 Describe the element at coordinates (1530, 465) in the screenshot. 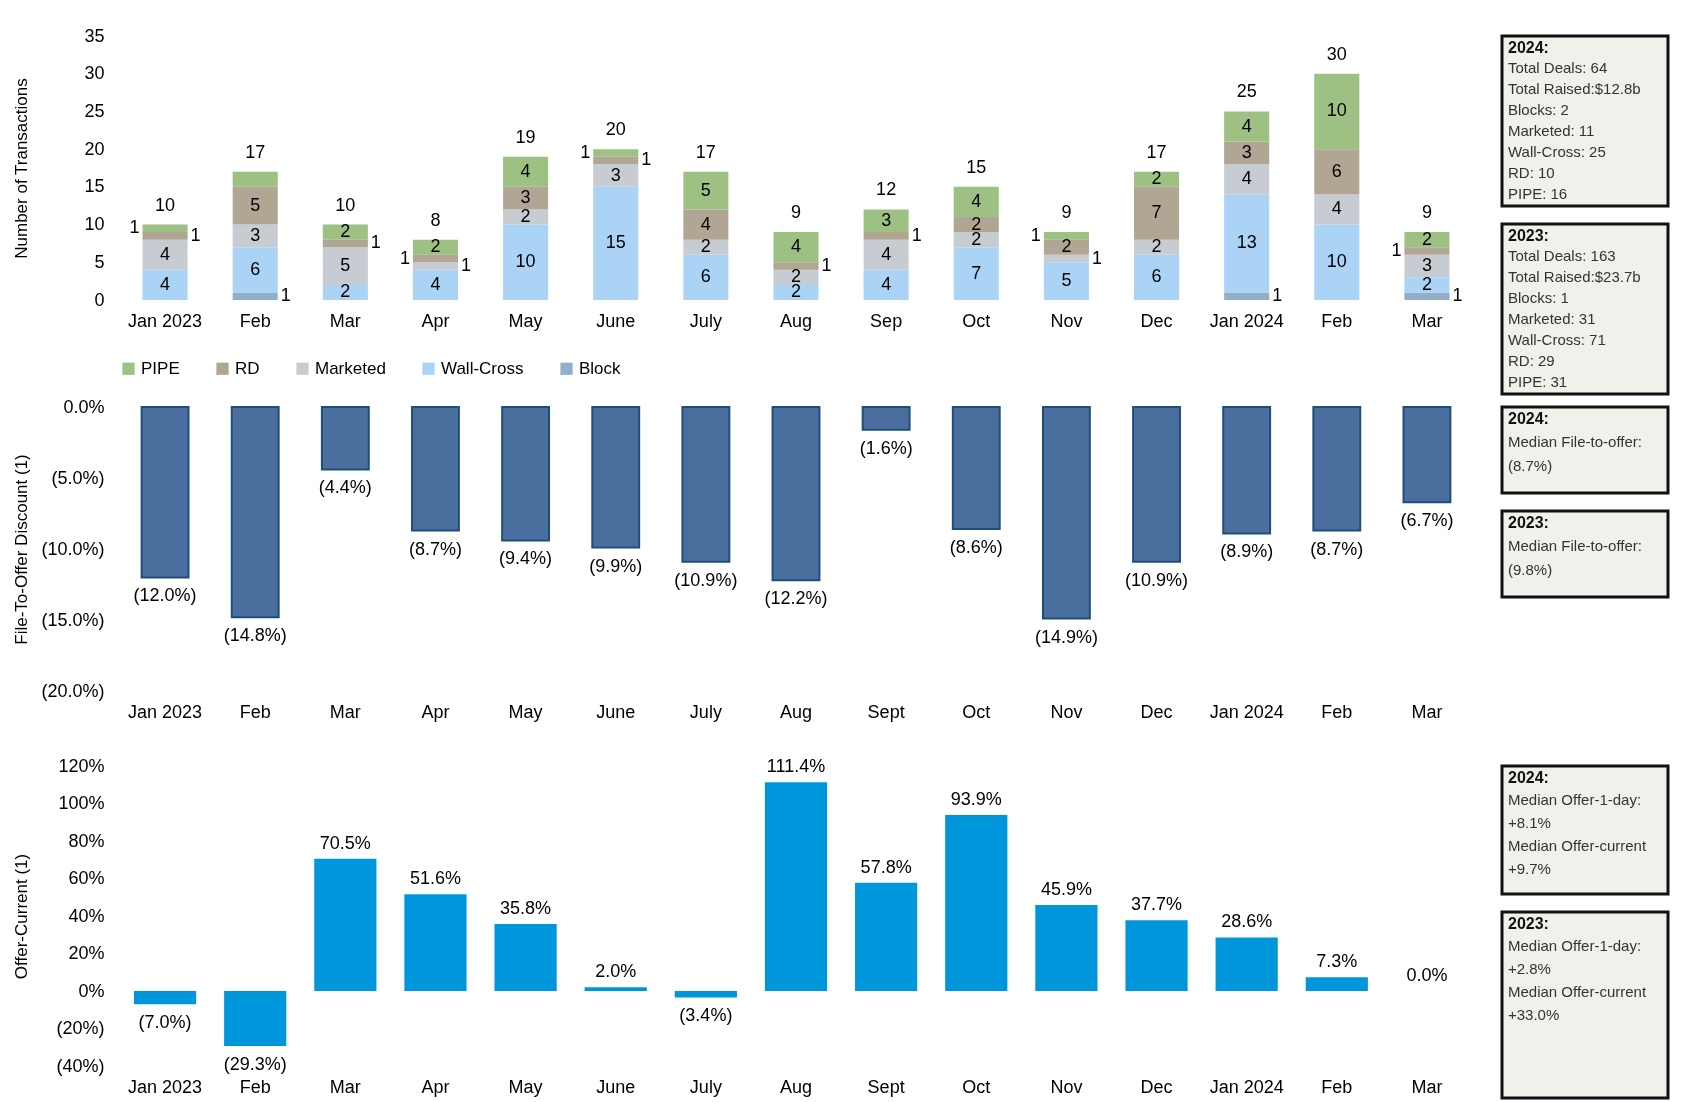

I see `text: (8.7%)` at that location.